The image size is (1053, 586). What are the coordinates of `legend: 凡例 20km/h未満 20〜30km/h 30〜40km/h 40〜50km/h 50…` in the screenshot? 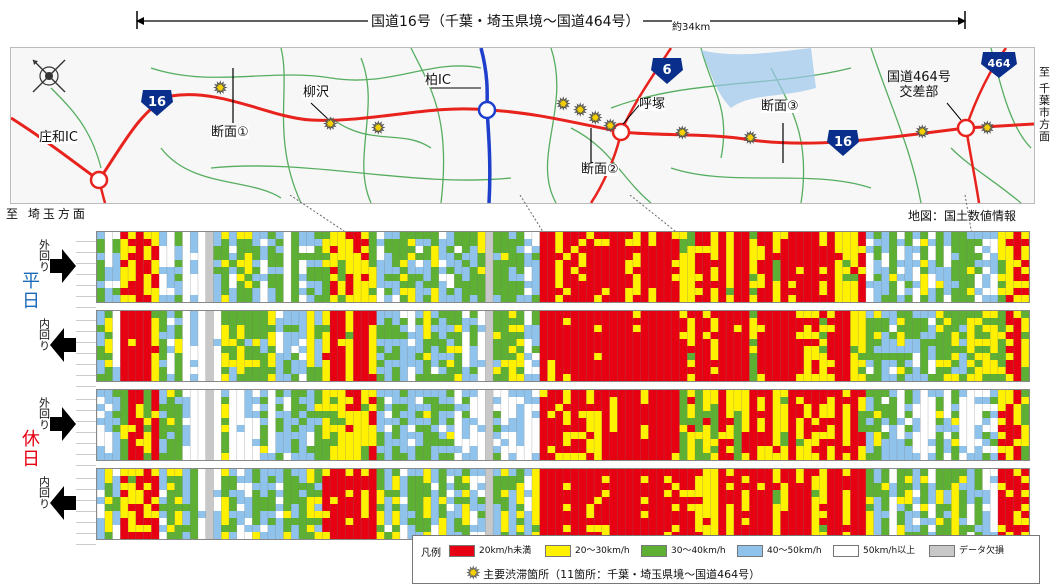 It's located at (726, 559).